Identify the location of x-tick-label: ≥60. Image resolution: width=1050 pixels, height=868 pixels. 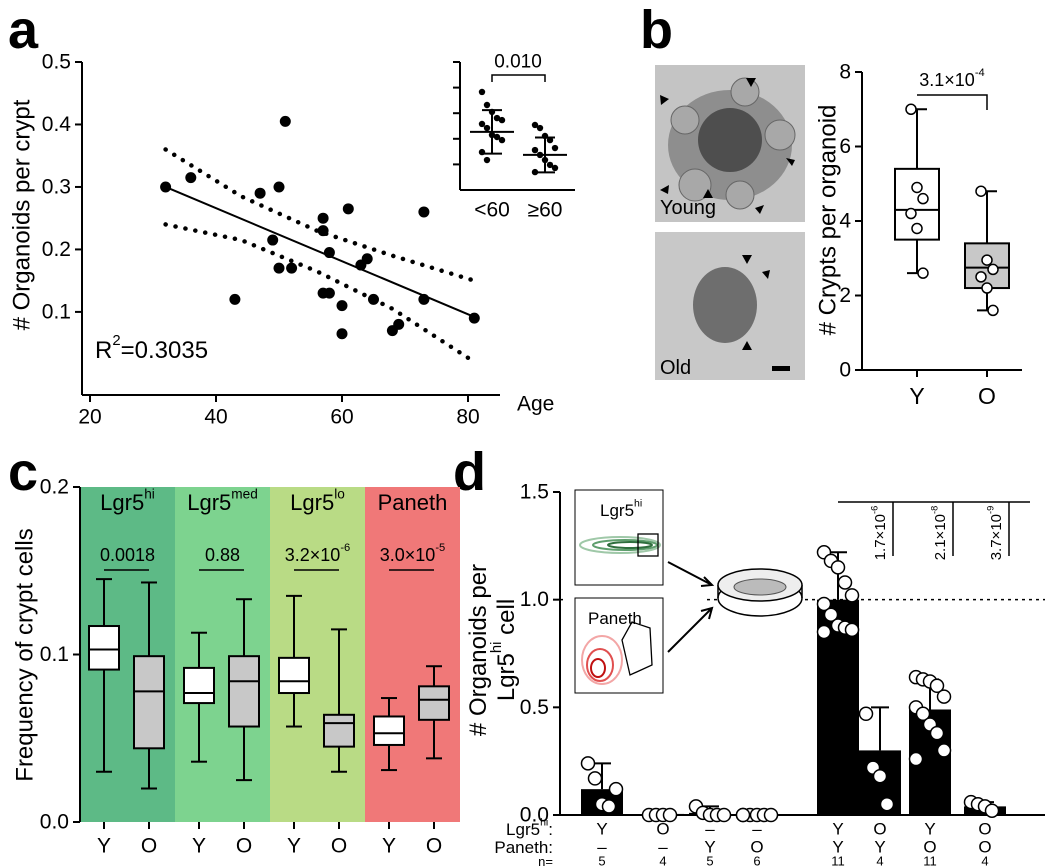
(545, 210).